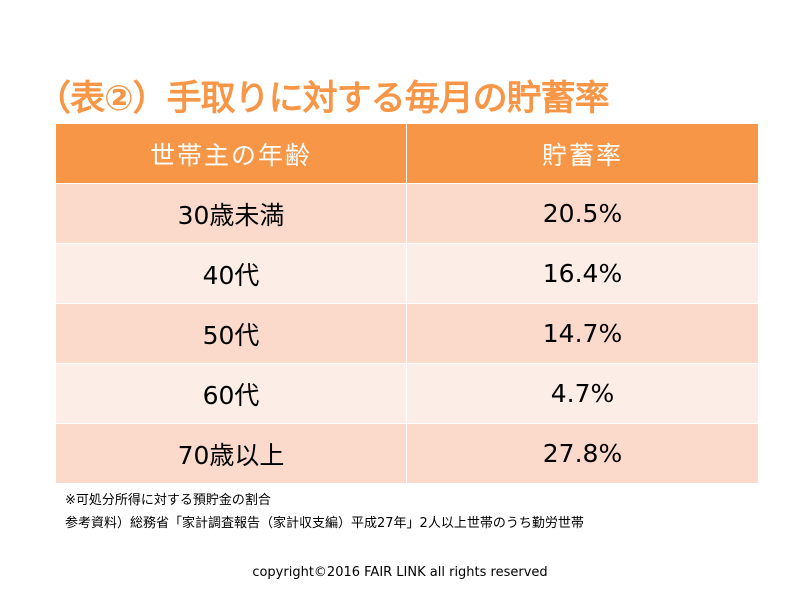 The width and height of the screenshot is (800, 600). What do you see at coordinates (231, 393) in the screenshot?
I see `age-cell: 60代` at bounding box center [231, 393].